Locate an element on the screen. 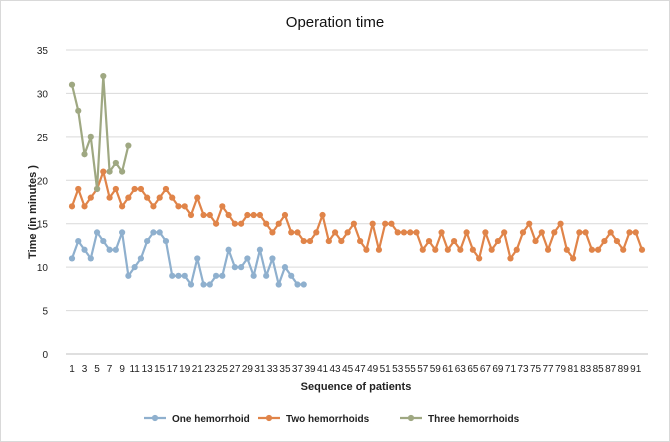 The height and width of the screenshot is (442, 670). x-tick-label: 21 is located at coordinates (198, 369).